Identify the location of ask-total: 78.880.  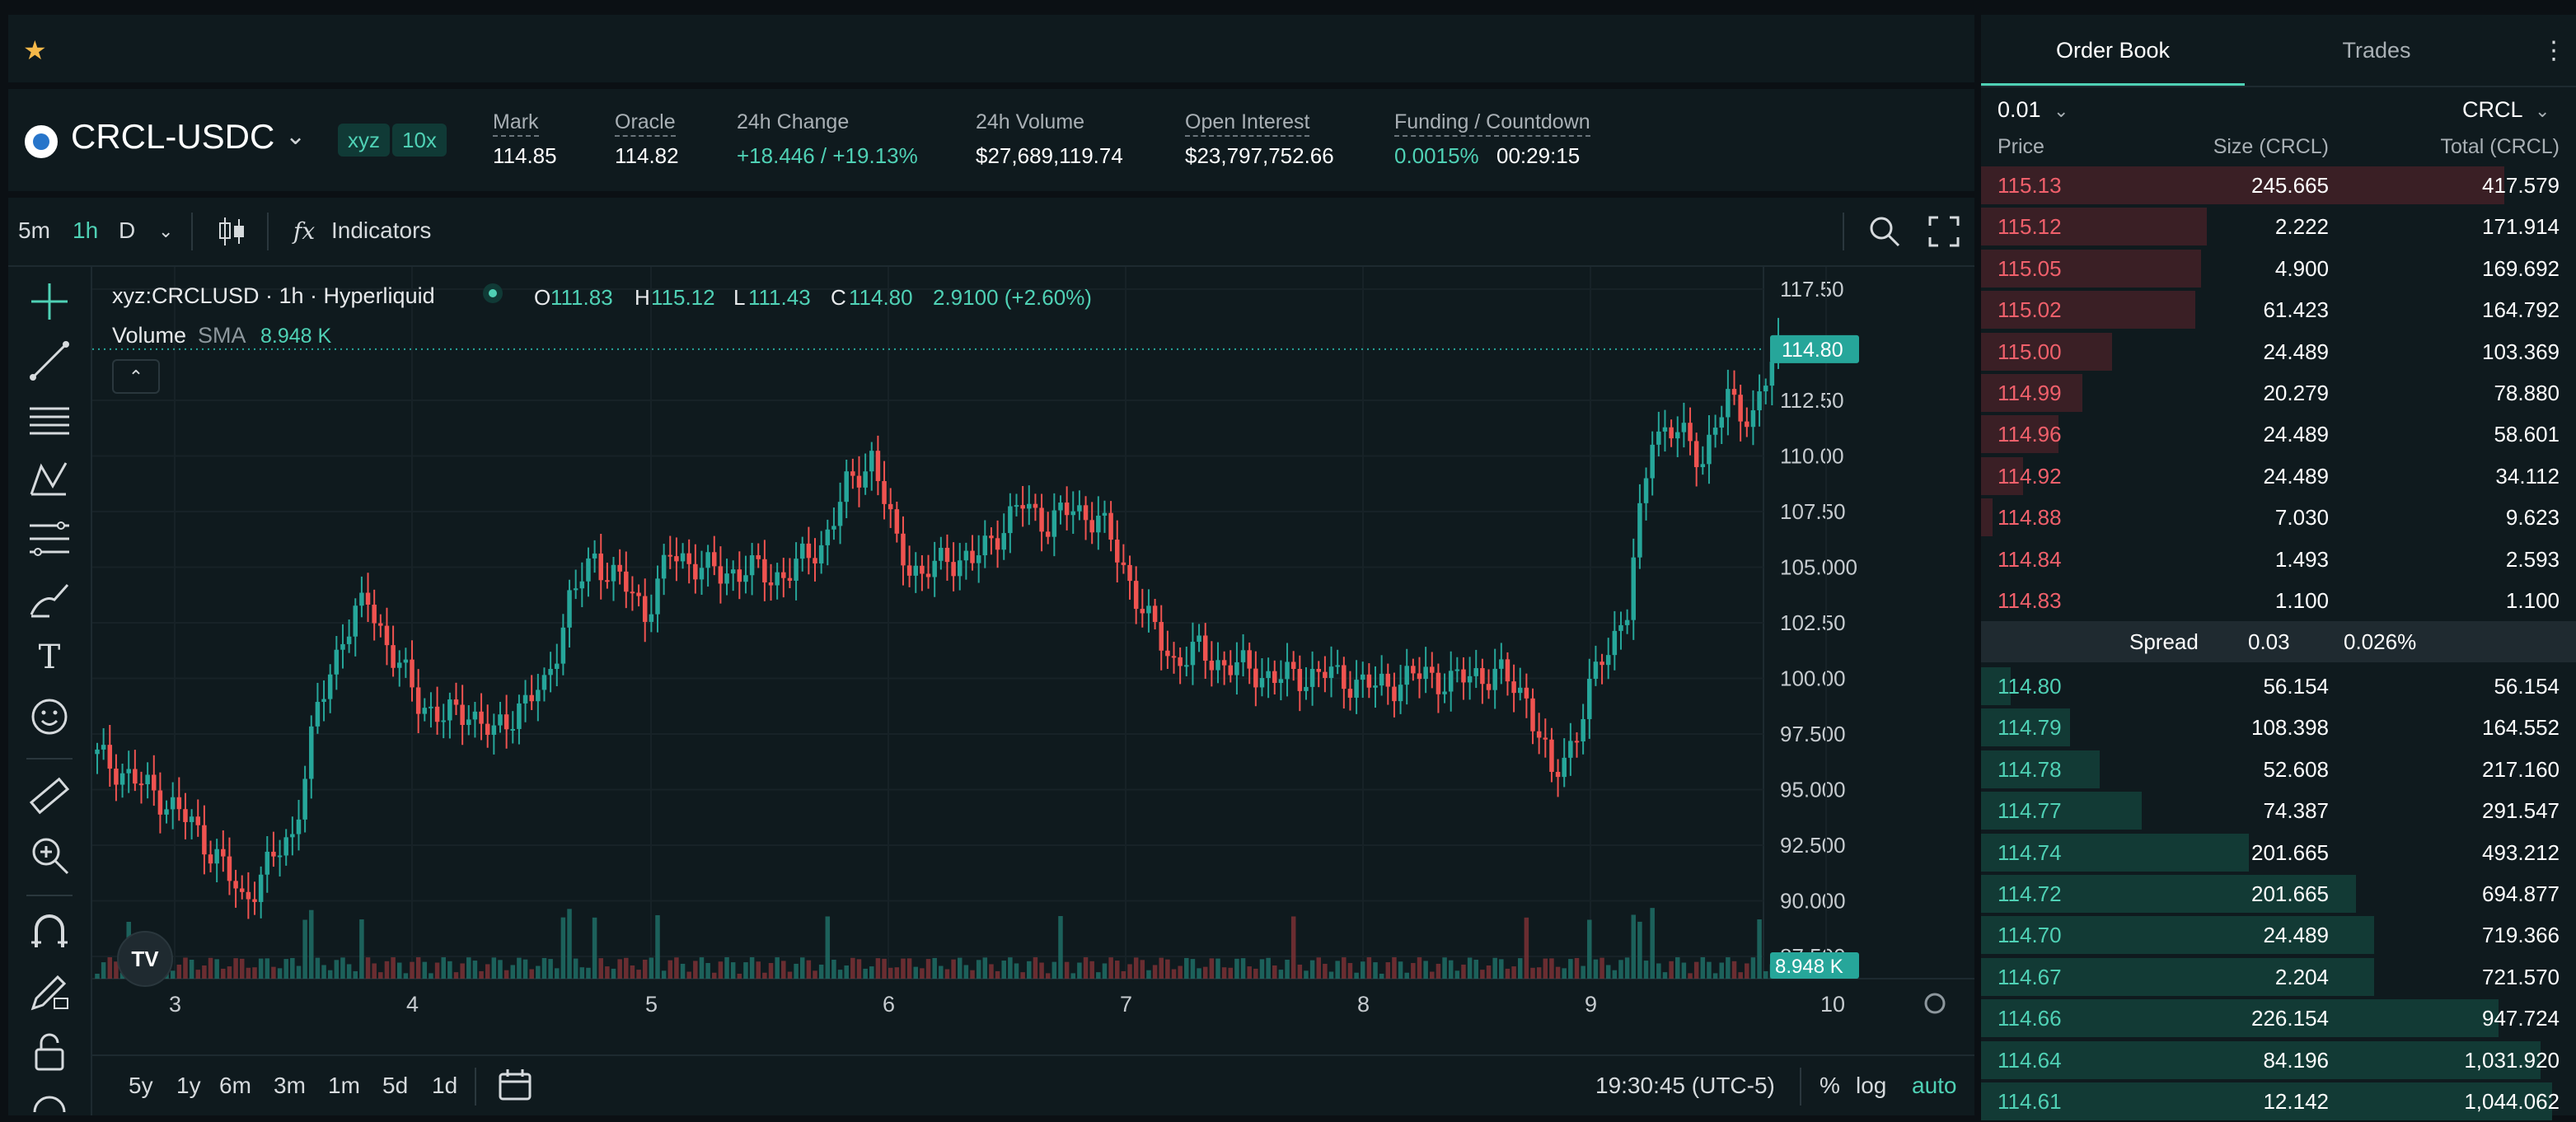
(2527, 393).